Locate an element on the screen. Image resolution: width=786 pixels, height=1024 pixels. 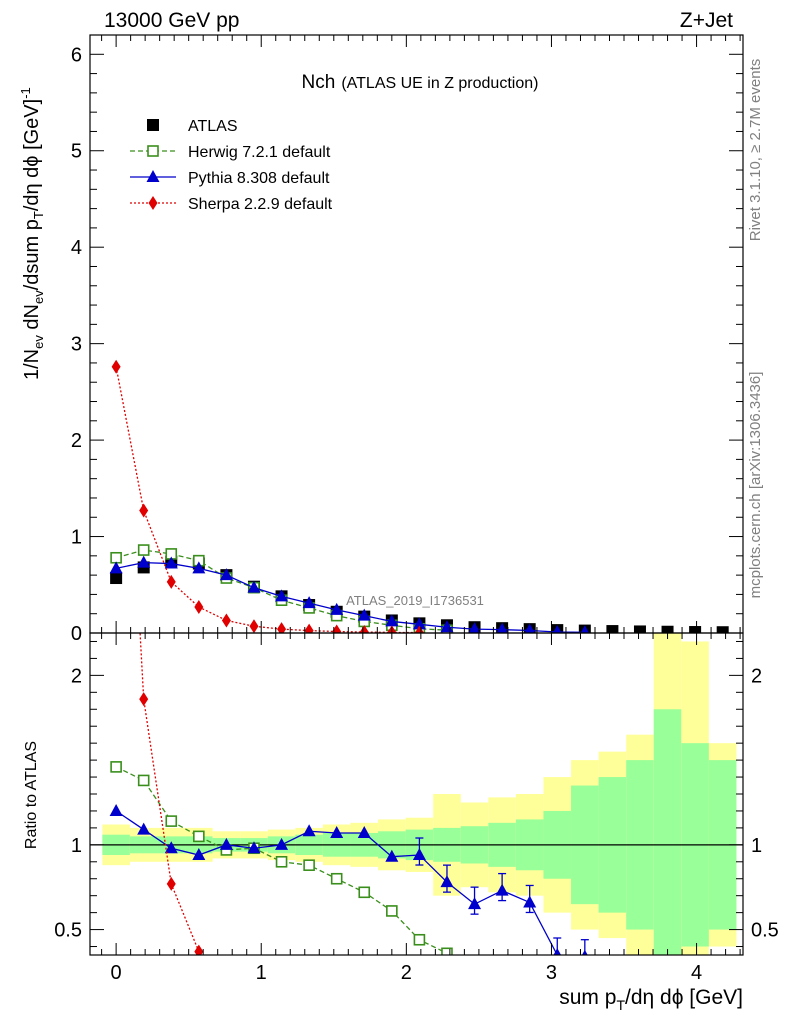
y-tick-label: 6 is located at coordinates (76, 55).